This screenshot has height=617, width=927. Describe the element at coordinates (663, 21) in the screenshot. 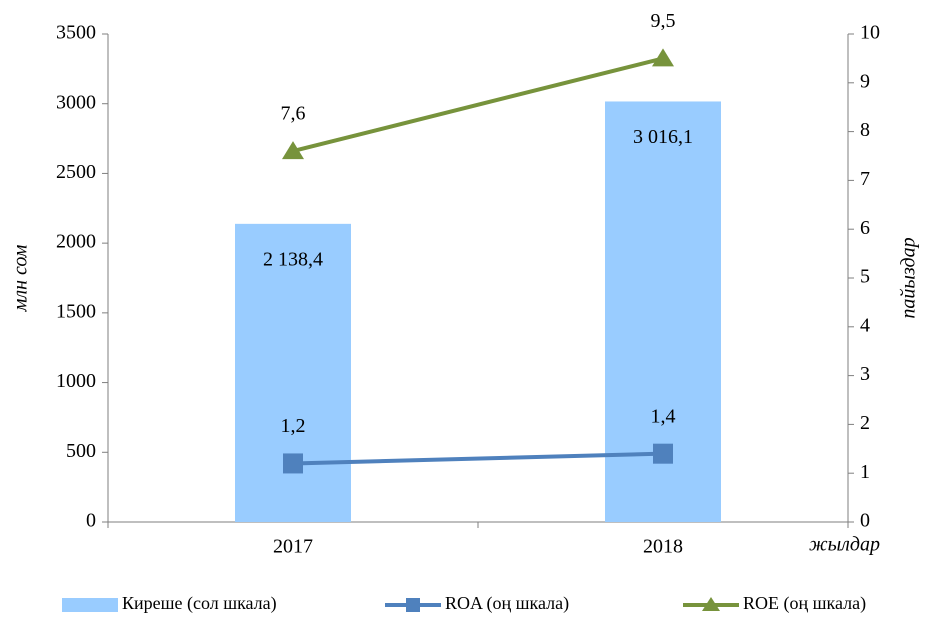

I see `line-value-label: 9,5` at that location.